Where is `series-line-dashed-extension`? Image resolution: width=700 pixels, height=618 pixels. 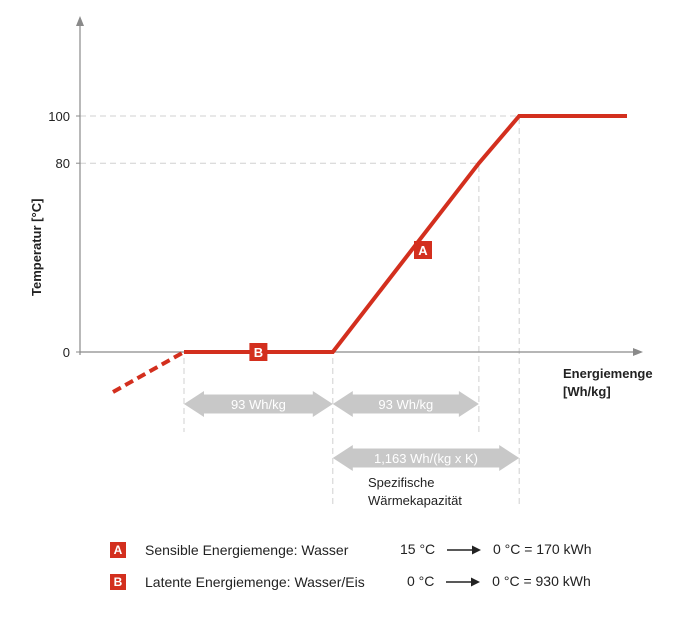 series-line-dashed-extension is located at coordinates (148, 372).